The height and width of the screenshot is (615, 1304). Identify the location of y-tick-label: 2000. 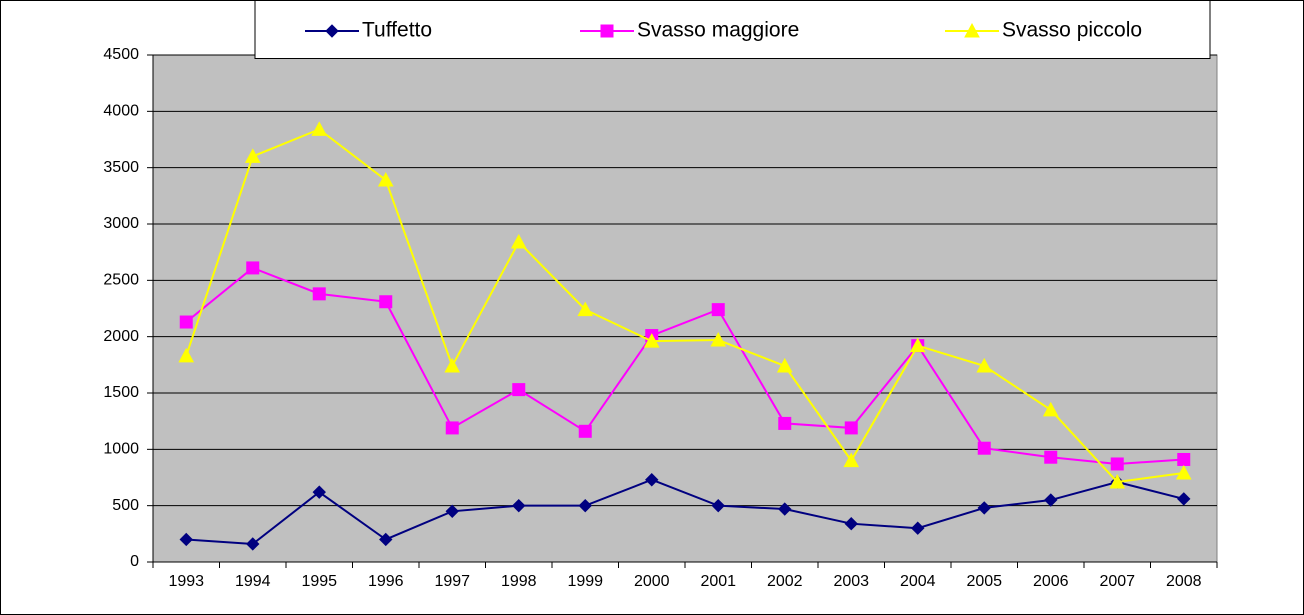
(121, 336).